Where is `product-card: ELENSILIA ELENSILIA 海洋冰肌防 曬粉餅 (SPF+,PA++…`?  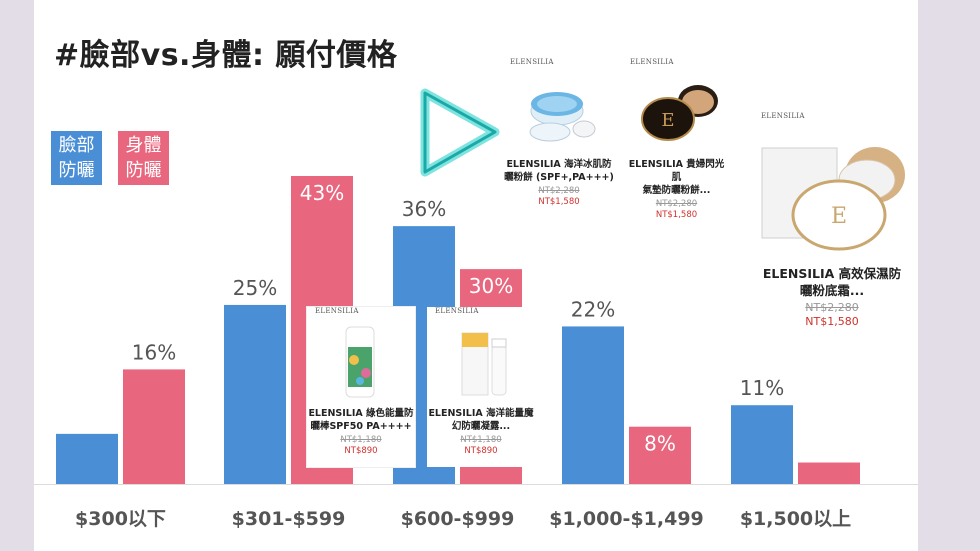
product-card: ELENSILIA ELENSILIA 海洋冰肌防 曬粉餅 (SPF+,PA++… is located at coordinates (559, 138).